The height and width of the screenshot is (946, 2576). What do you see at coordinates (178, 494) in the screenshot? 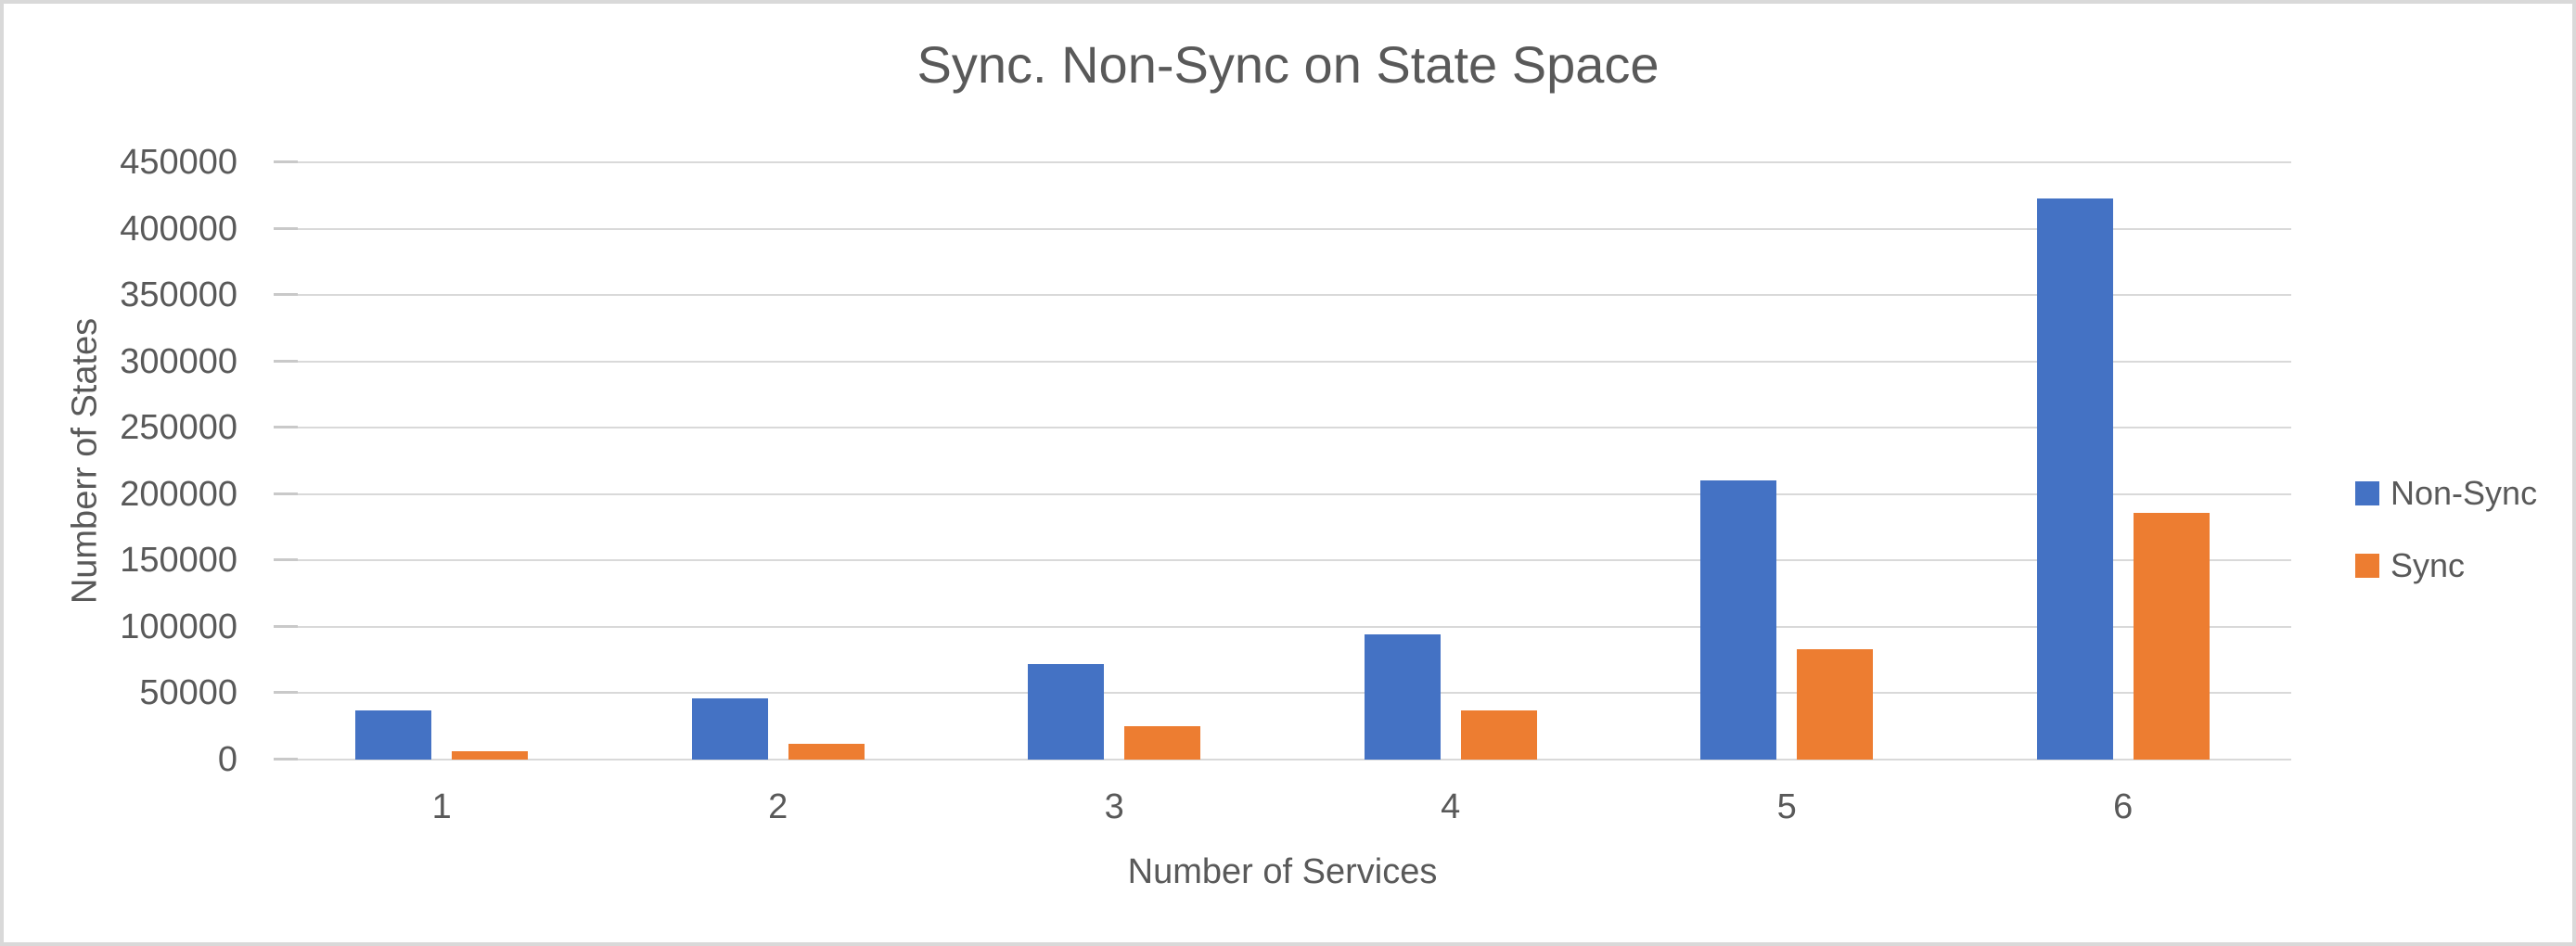
I see `y-tick-label: 200000` at bounding box center [178, 494].